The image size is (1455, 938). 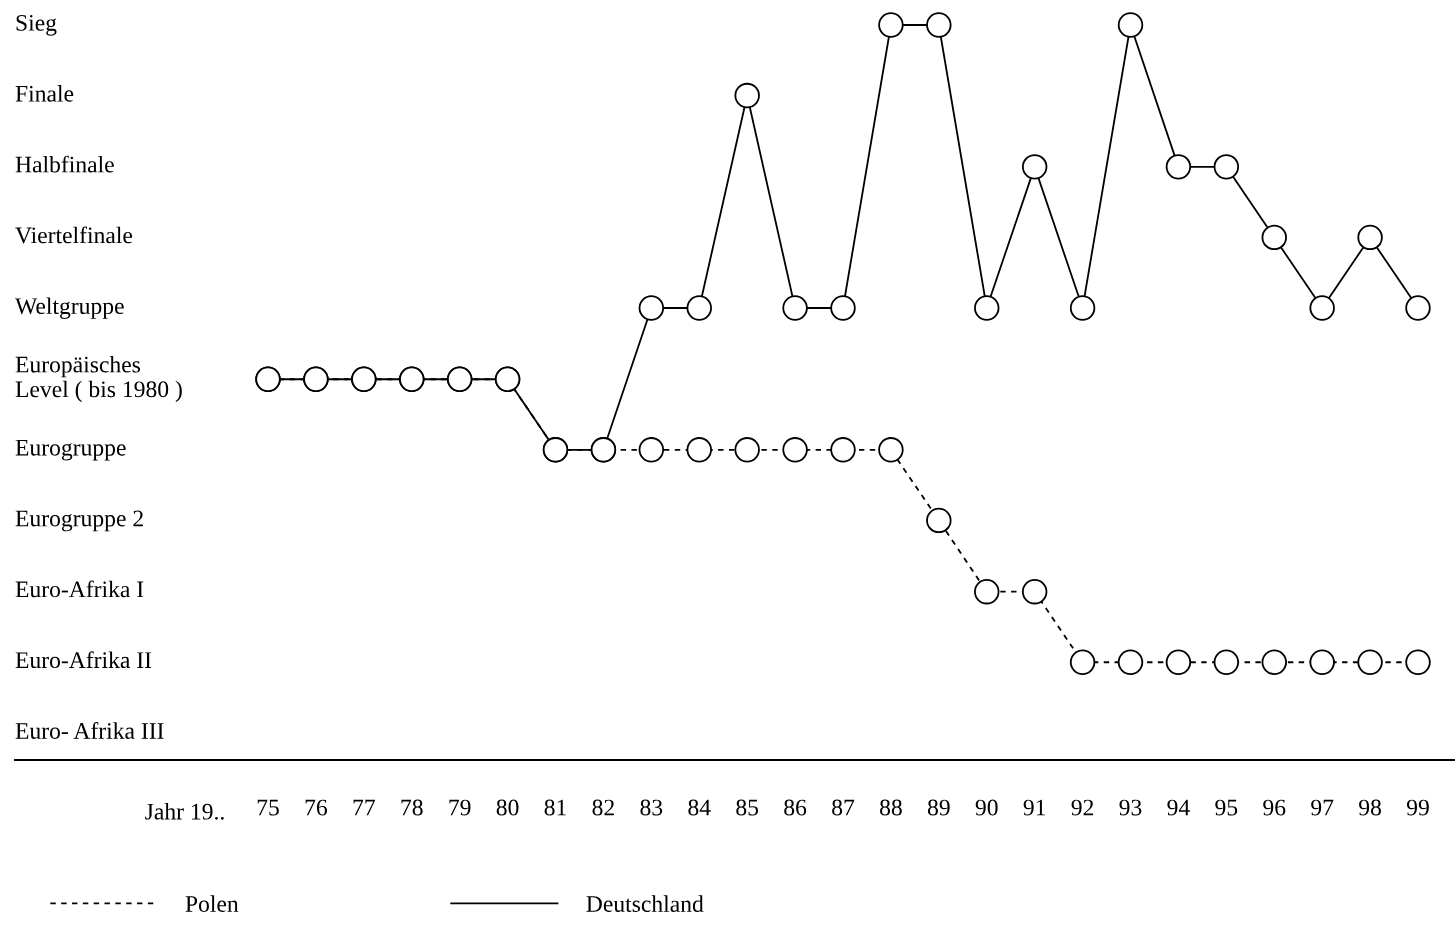 I want to click on x-tick-label: 81, so click(x=555, y=807).